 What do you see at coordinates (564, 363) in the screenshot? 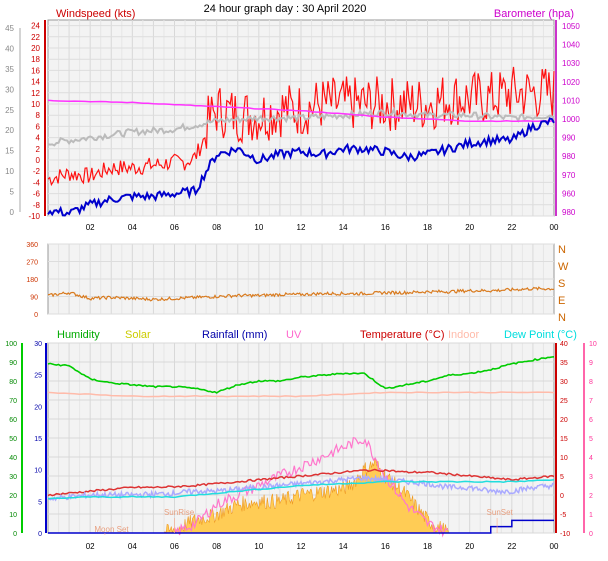
I see `temperature-tick-label: 35` at bounding box center [564, 363].